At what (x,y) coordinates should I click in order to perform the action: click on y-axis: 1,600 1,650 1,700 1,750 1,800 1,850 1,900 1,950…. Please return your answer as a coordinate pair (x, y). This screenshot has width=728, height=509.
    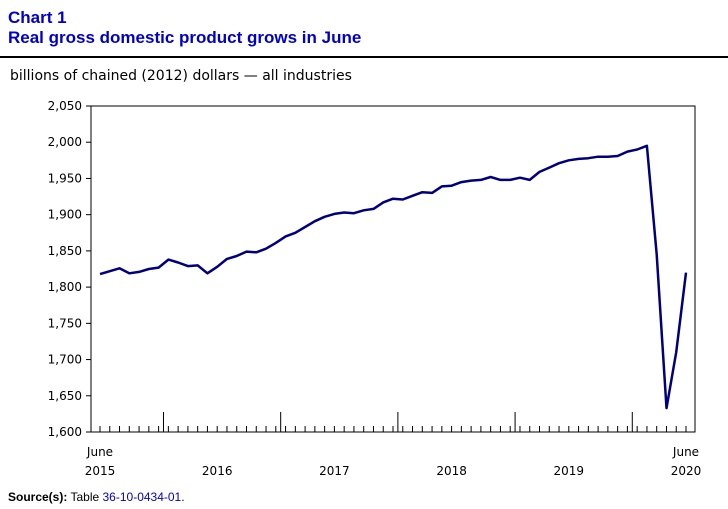
    Looking at the image, I should click on (69, 269).